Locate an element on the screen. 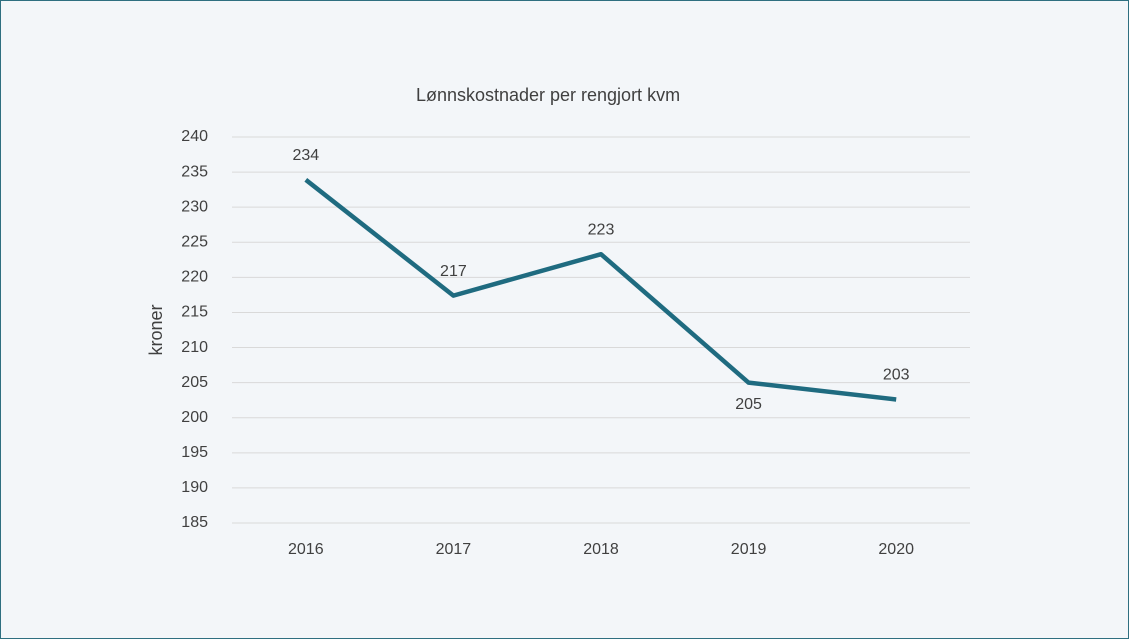 This screenshot has height=639, width=1129. y-tick-label: 200 is located at coordinates (194, 417).